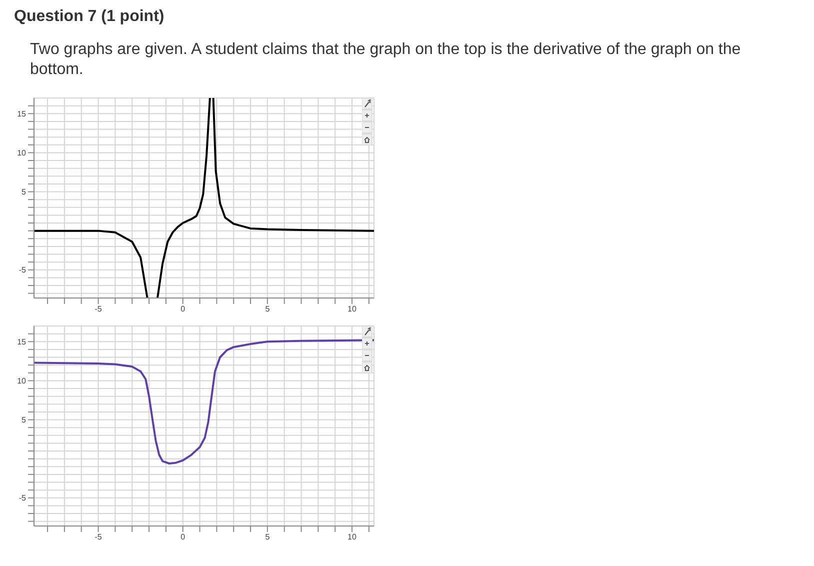 The image size is (814, 566). Describe the element at coordinates (90, 17) in the screenshot. I see `chart-title: Question 7 (1 point)` at that location.